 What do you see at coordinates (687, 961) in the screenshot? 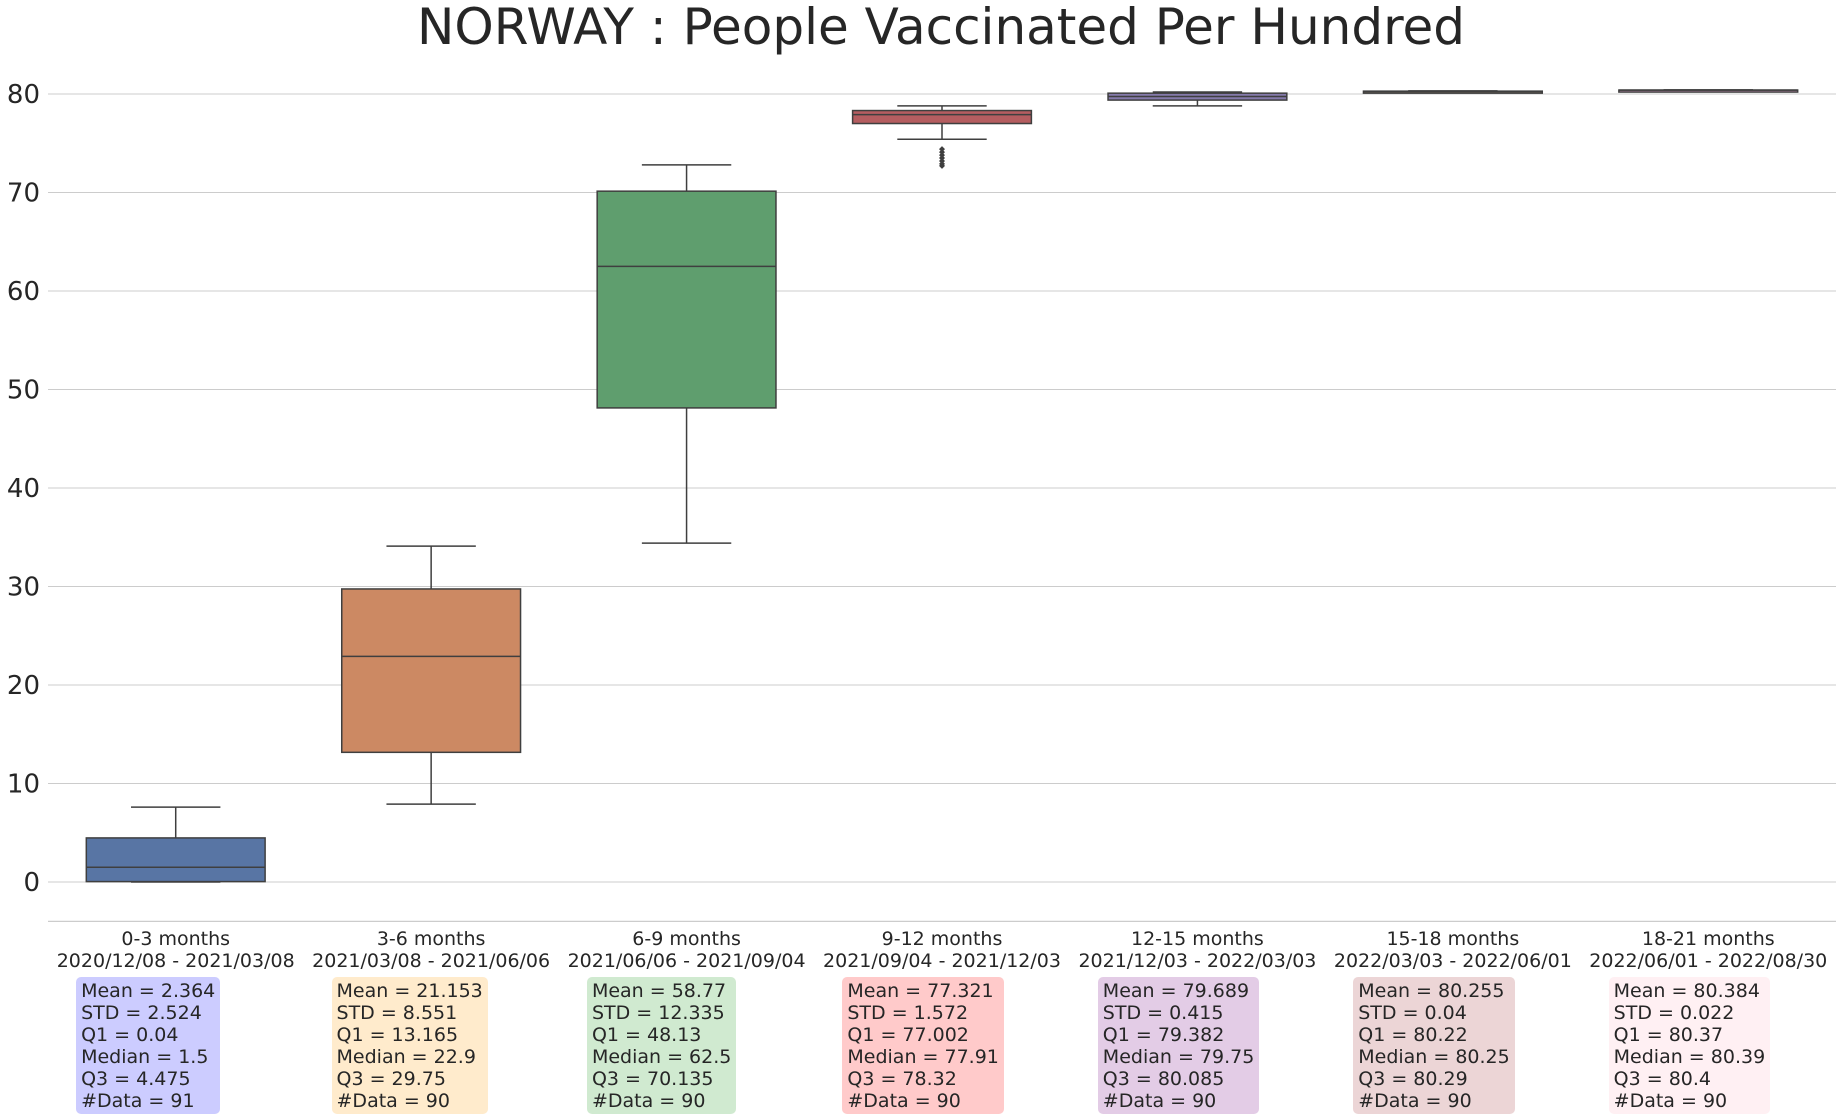
I see `category-date-label: 2021/06/06 - 2021/09/04` at bounding box center [687, 961].